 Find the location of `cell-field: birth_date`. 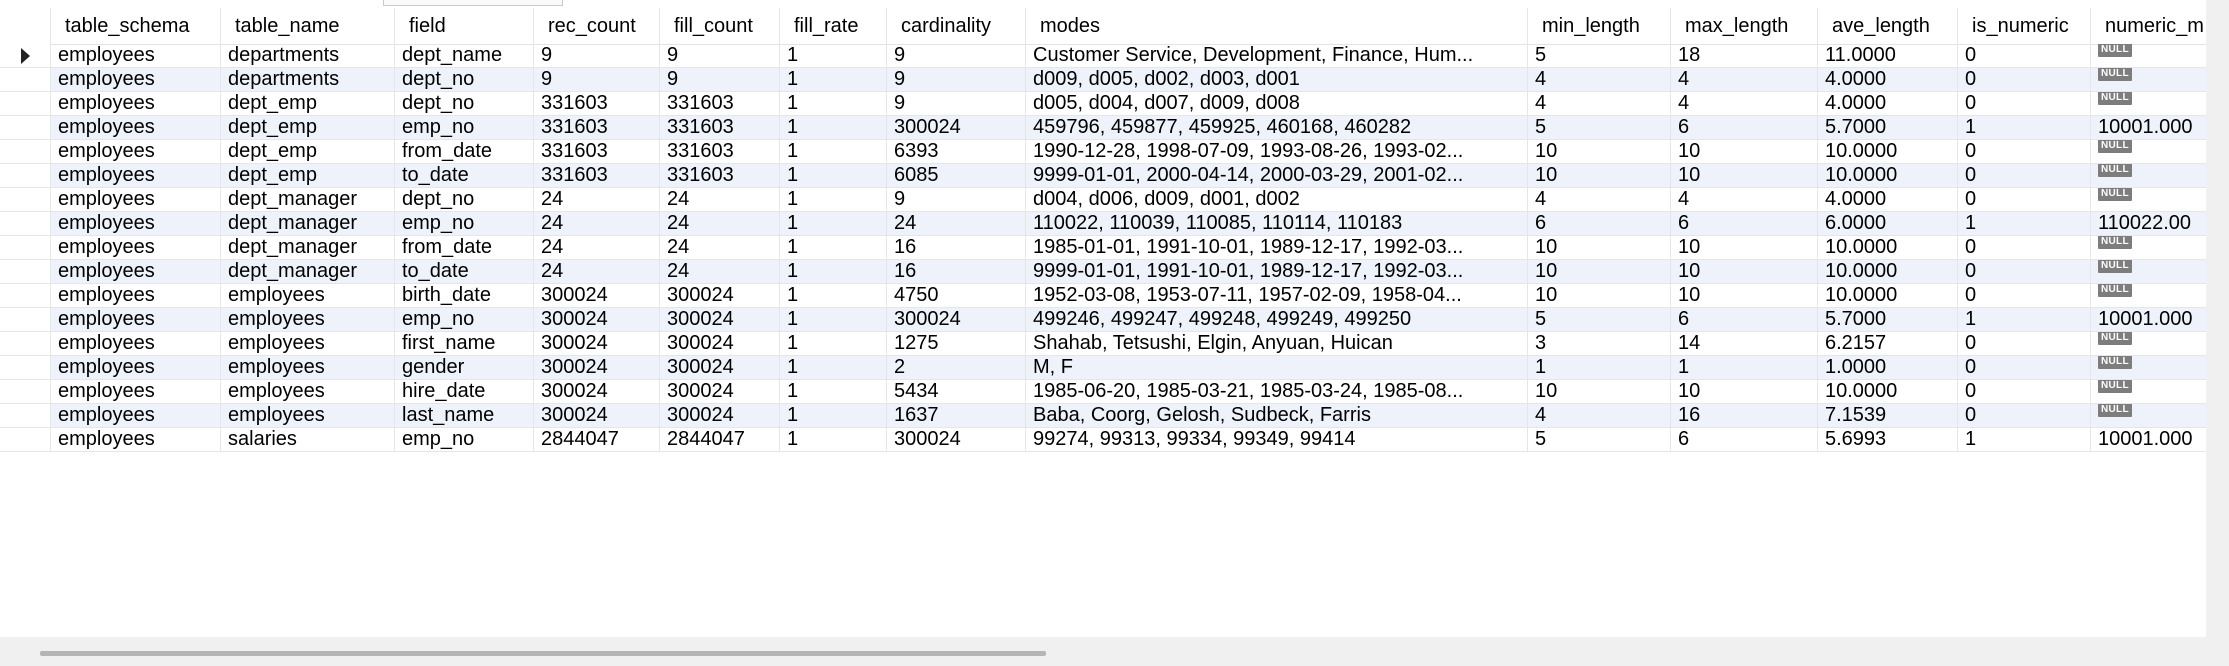

cell-field: birth_date is located at coordinates (464, 296).